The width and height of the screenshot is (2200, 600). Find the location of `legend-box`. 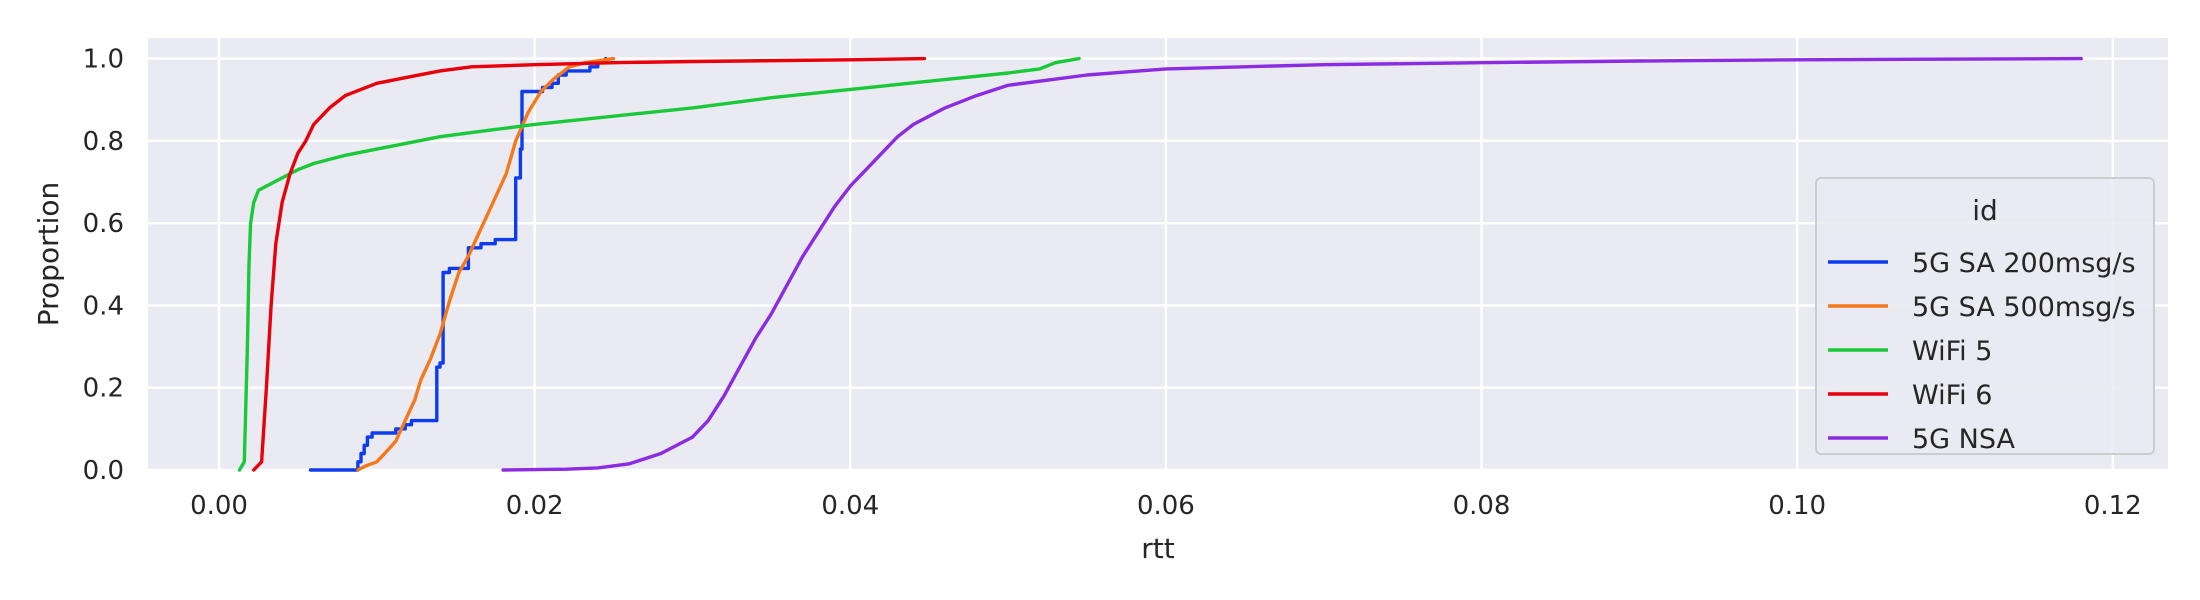

legend-box is located at coordinates (1985, 316).